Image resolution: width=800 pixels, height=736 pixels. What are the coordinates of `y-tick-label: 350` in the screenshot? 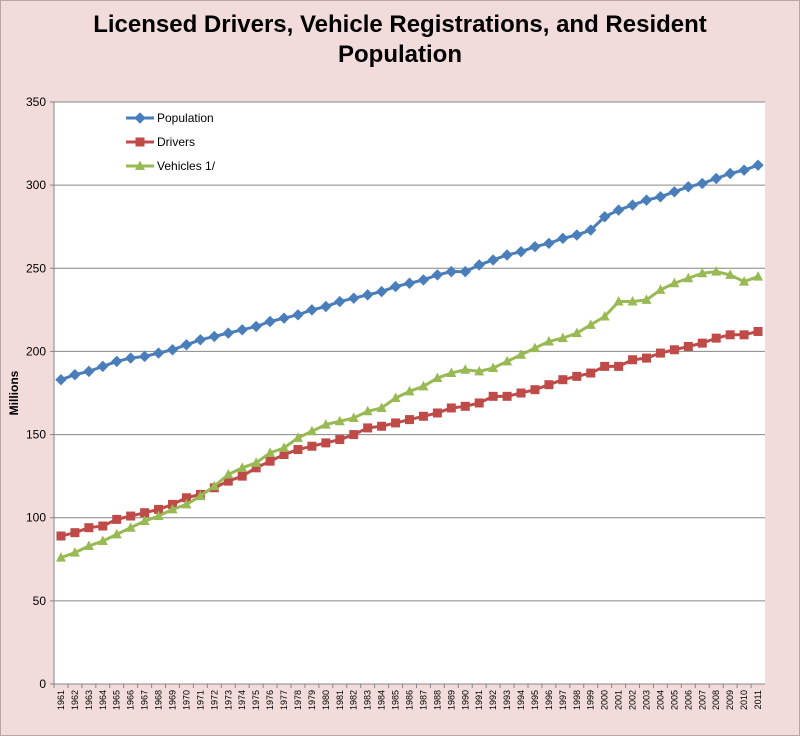 It's located at (36, 102).